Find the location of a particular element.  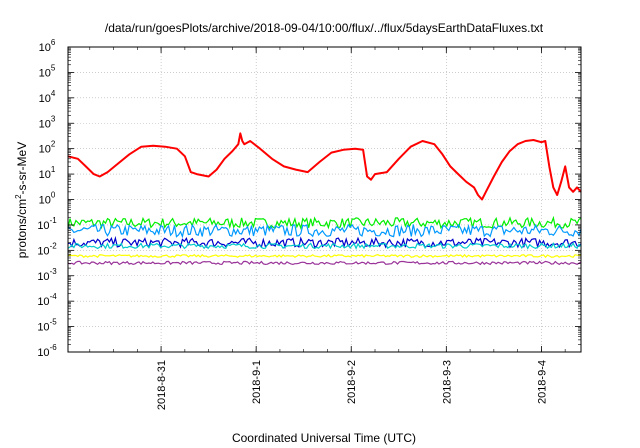

y-tick-label: 10⁵ is located at coordinates (47, 71).